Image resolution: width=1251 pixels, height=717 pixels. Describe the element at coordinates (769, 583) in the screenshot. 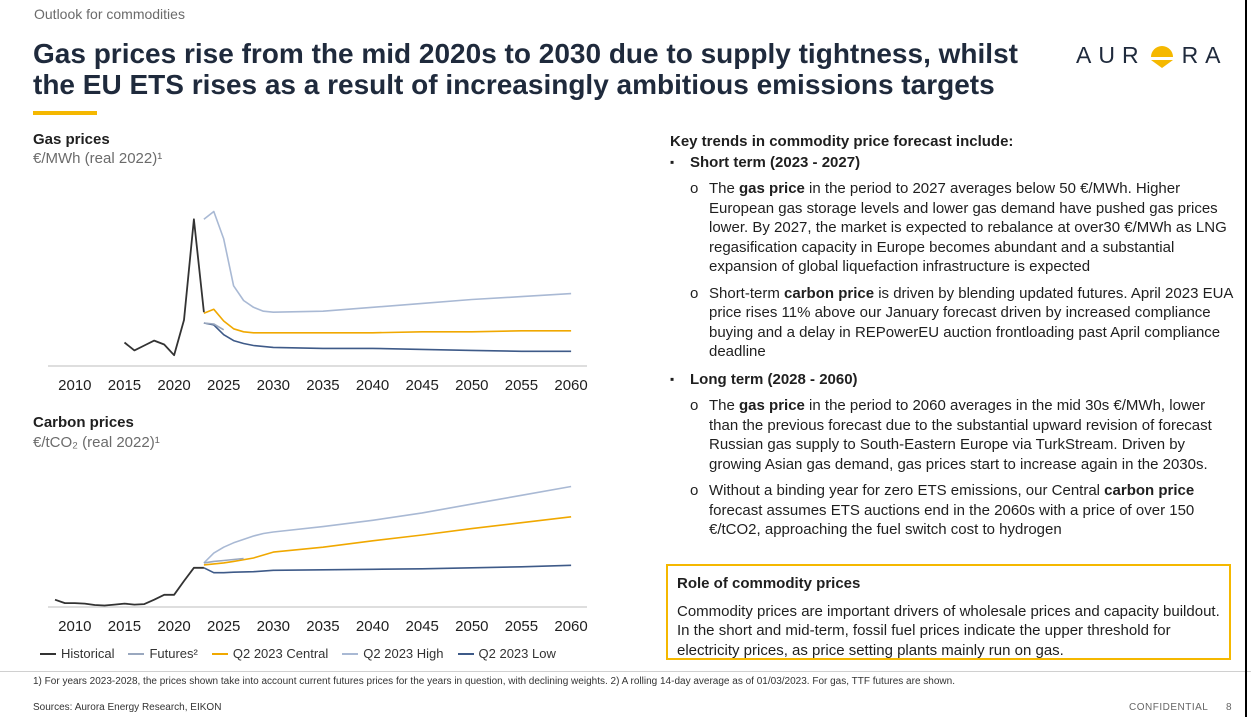

I see `role-title: Role of commodity prices` at that location.